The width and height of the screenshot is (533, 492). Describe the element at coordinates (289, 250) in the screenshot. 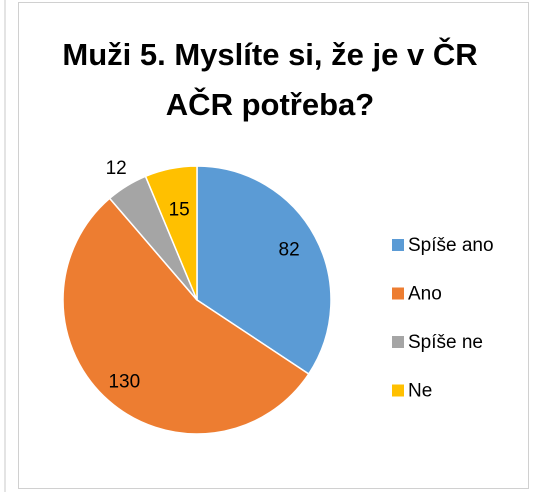

I see `data-label: 82` at that location.